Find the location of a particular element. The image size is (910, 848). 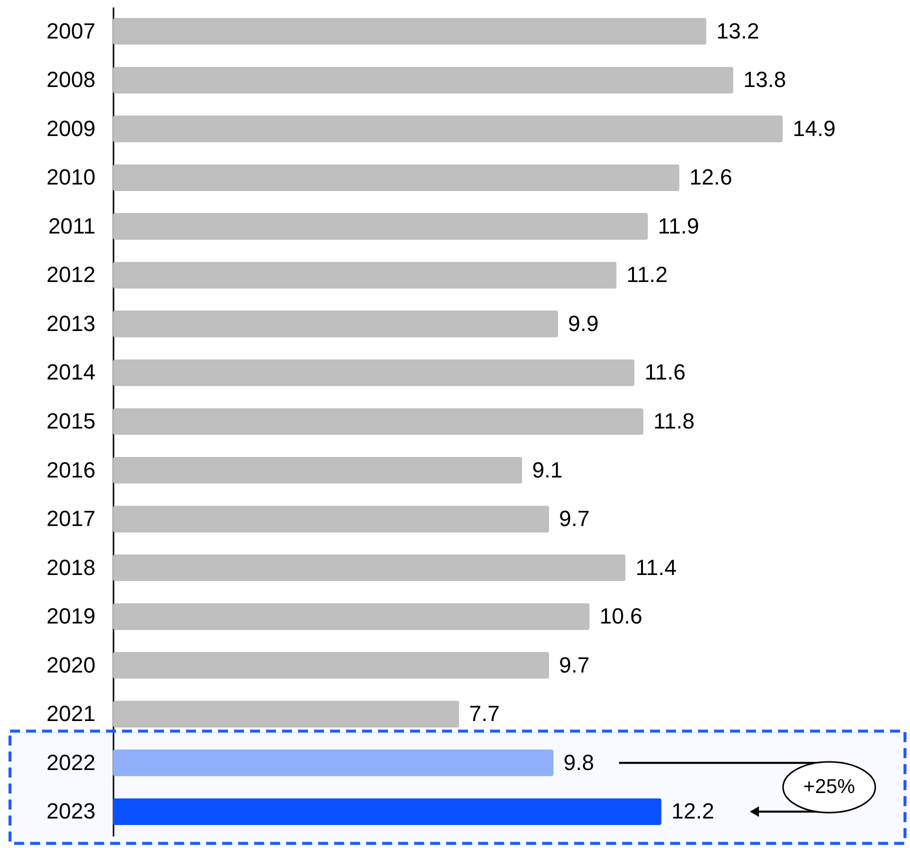

y-tick-label: 2022 is located at coordinates (71, 762).